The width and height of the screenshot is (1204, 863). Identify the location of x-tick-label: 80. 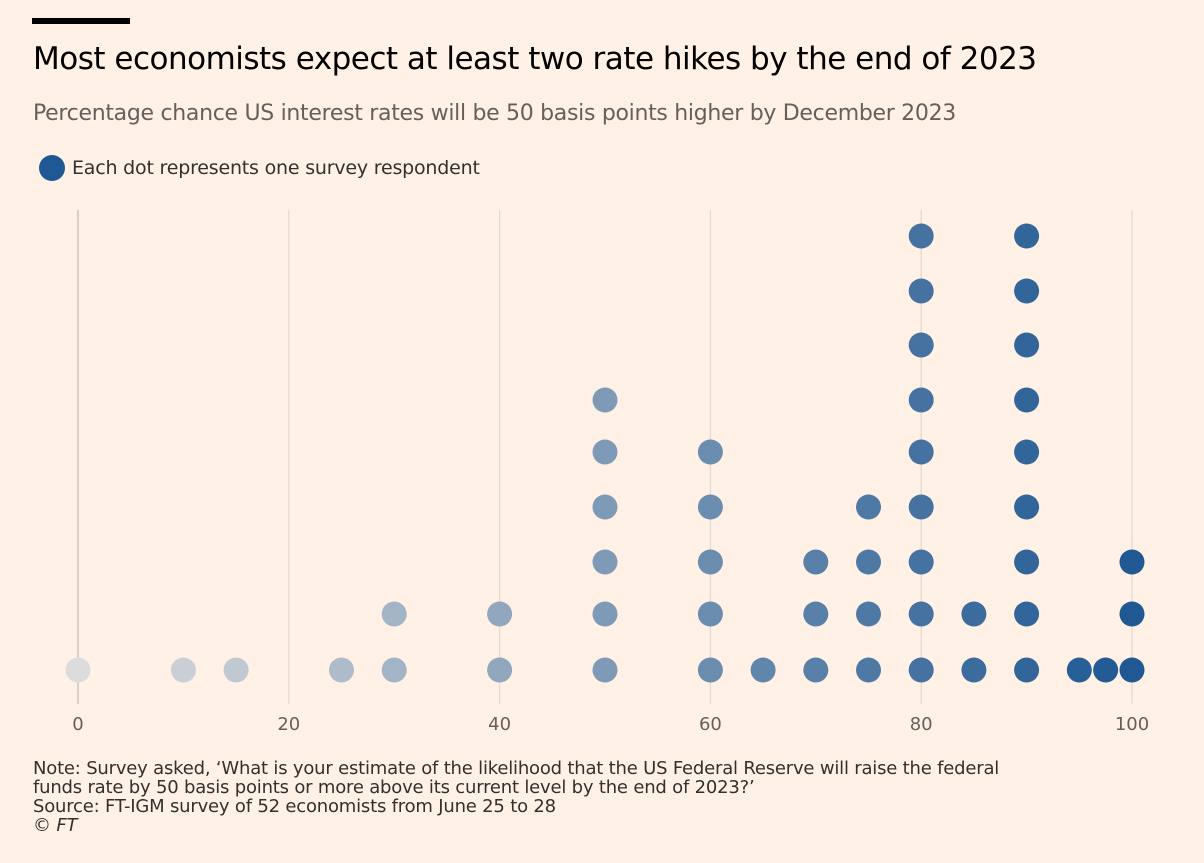
(921, 724).